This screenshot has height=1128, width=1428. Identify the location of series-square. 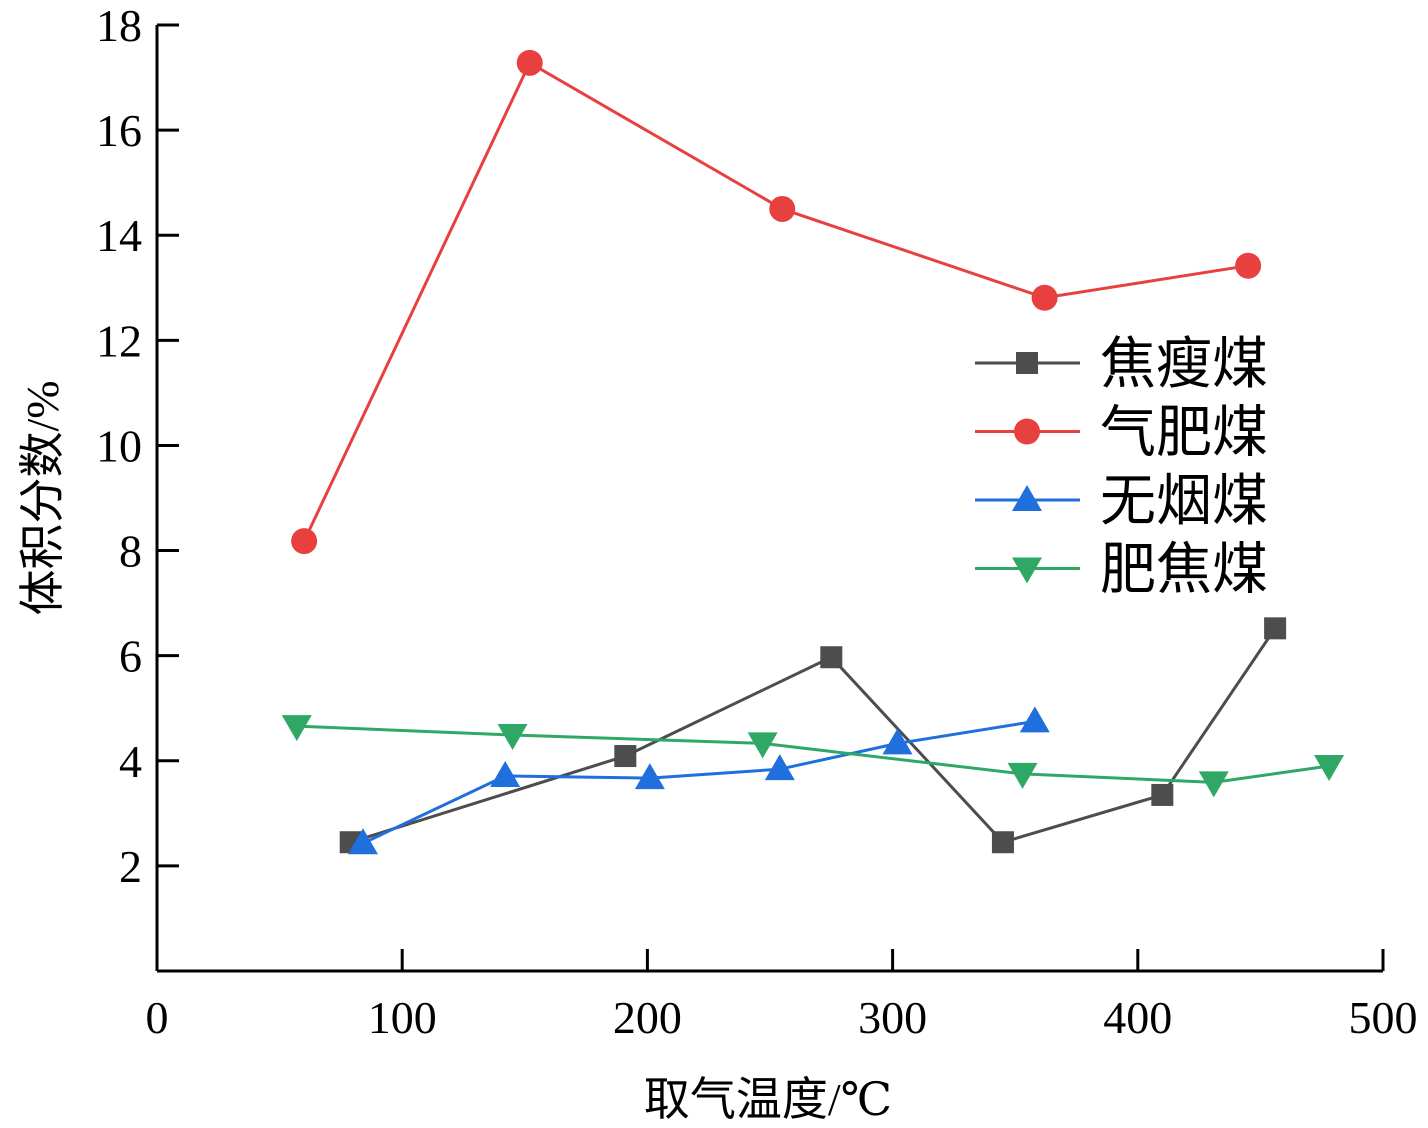
(813, 735).